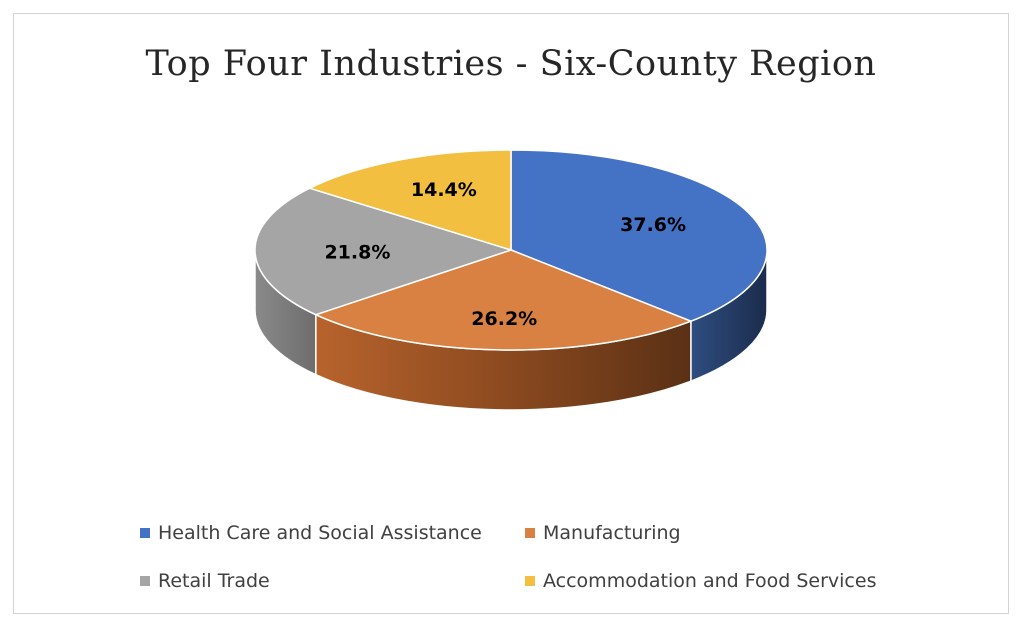 The width and height of the screenshot is (1024, 631). I want to click on pie-labels: 37.6% 26.2% 21.8% 14.4%, so click(505, 254).